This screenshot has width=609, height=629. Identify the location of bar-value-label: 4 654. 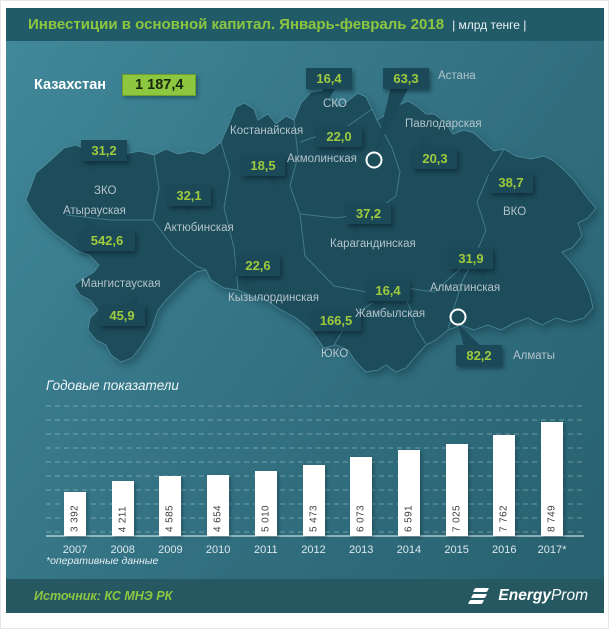
(218, 518).